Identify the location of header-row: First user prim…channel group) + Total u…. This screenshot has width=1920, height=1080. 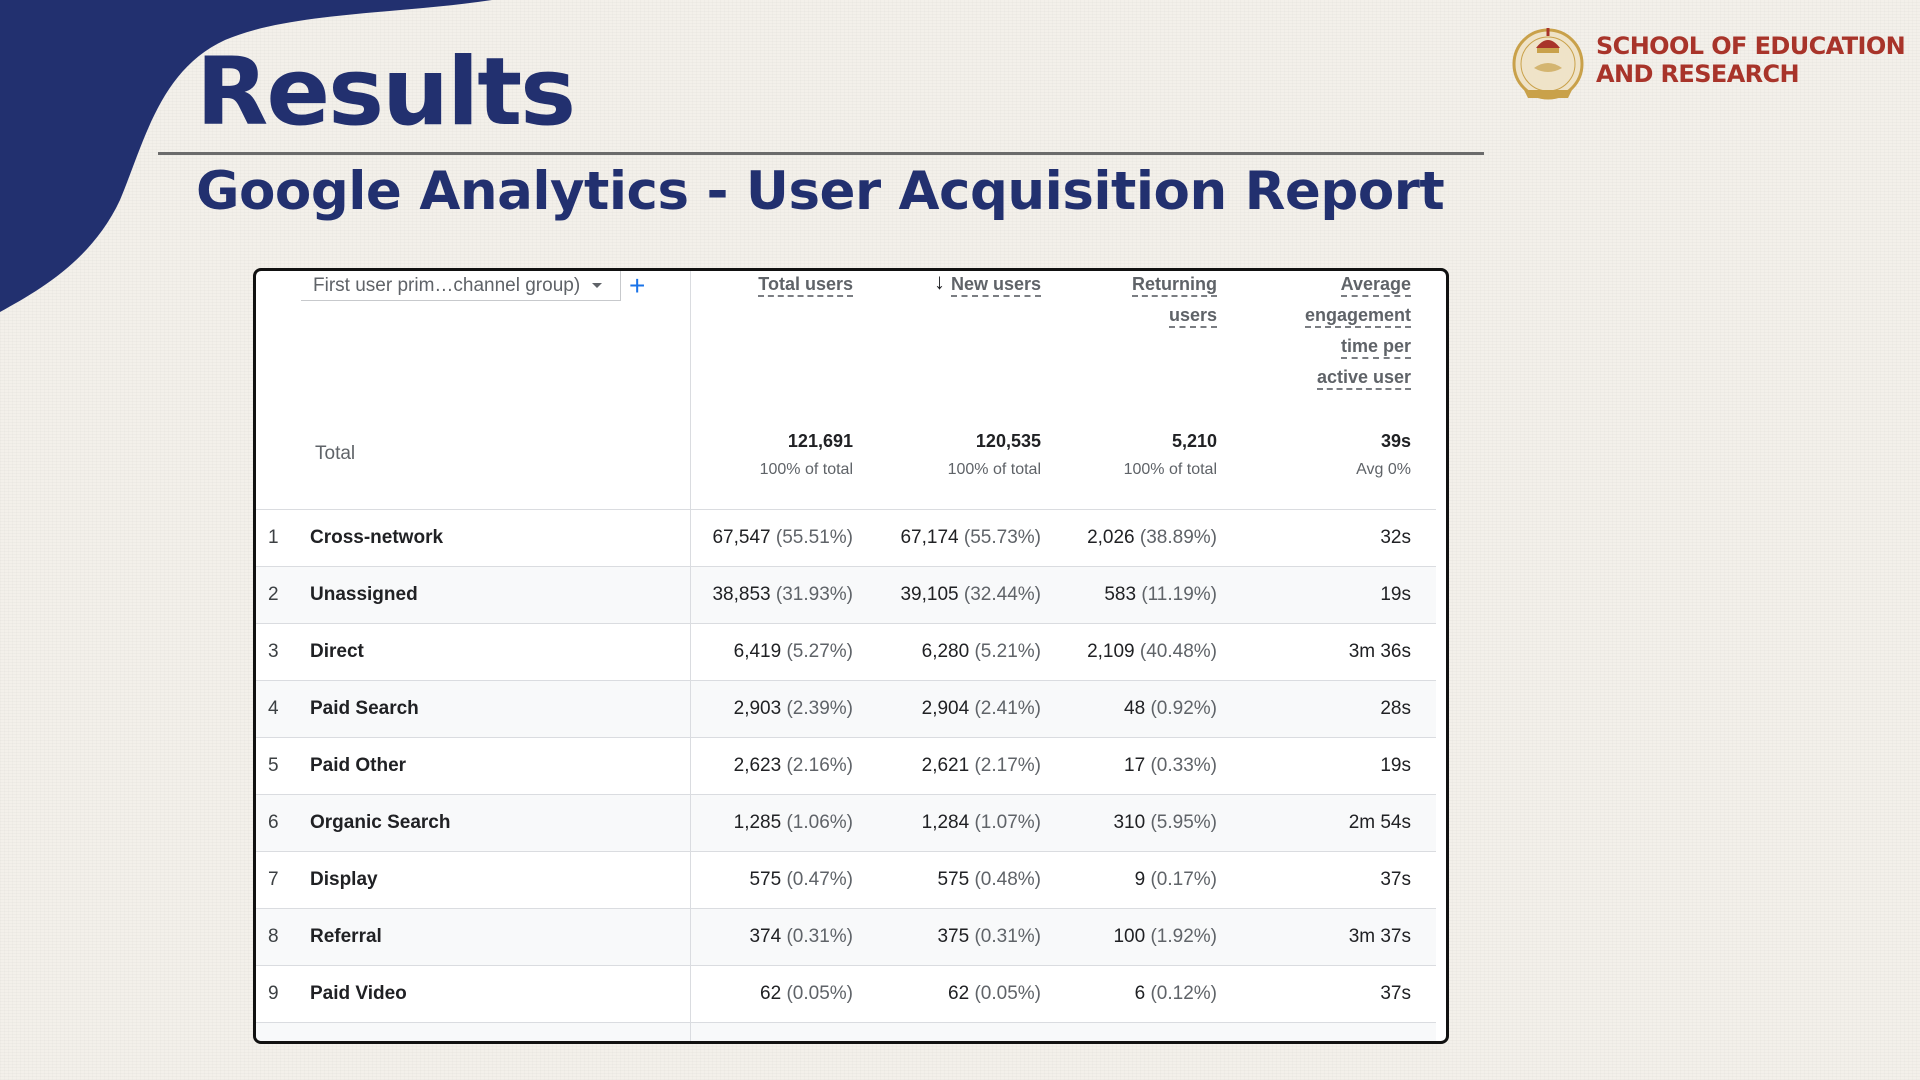
(846, 335).